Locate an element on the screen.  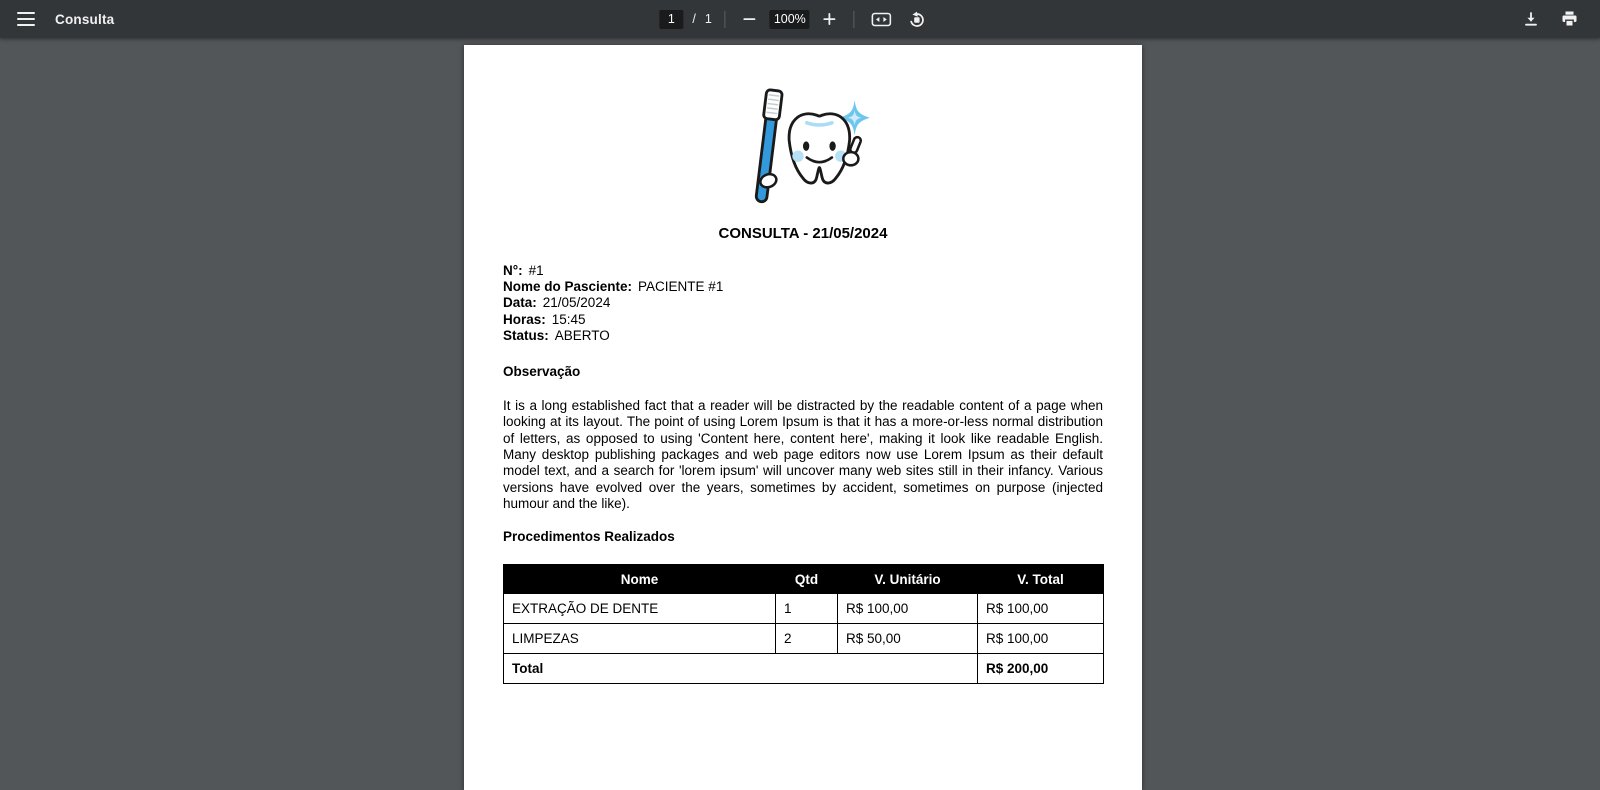
rotate-ccw-icon is located at coordinates (917, 19).